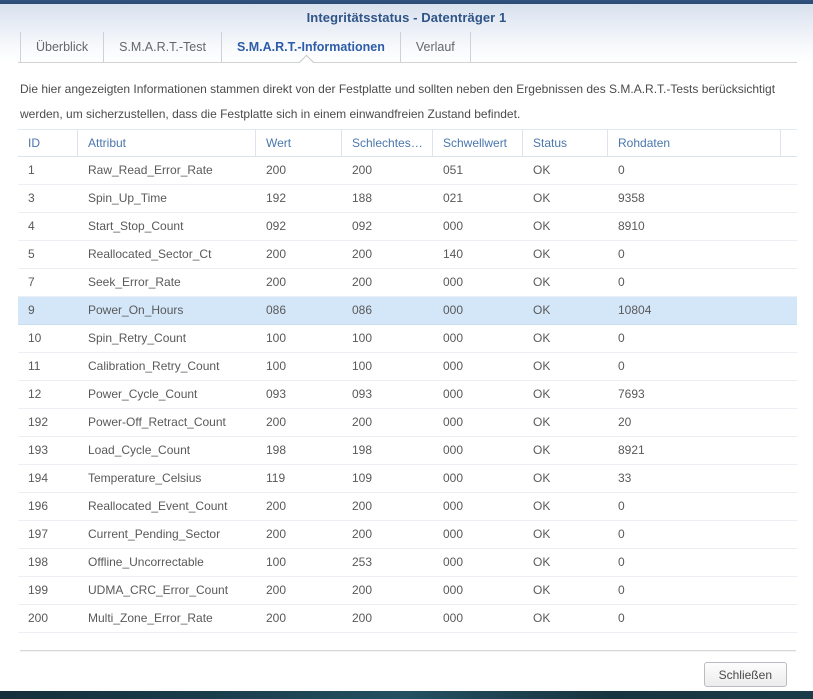 Image resolution: width=813 pixels, height=699 pixels. Describe the element at coordinates (407, 367) in the screenshot. I see `table-row: 11 Calibration_Retry_Count 100 100 000 OK 0` at that location.